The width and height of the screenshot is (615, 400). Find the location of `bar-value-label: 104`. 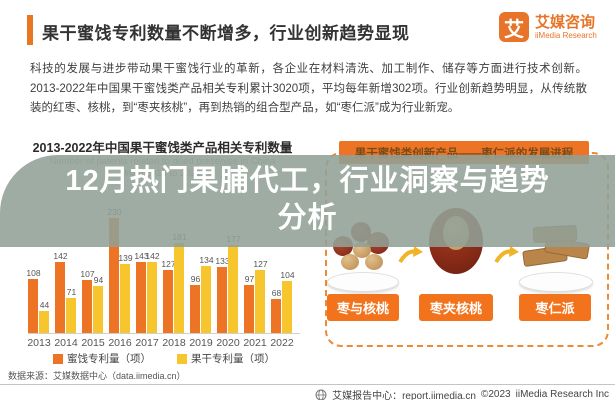

bar-value-label: 104 is located at coordinates (287, 275).